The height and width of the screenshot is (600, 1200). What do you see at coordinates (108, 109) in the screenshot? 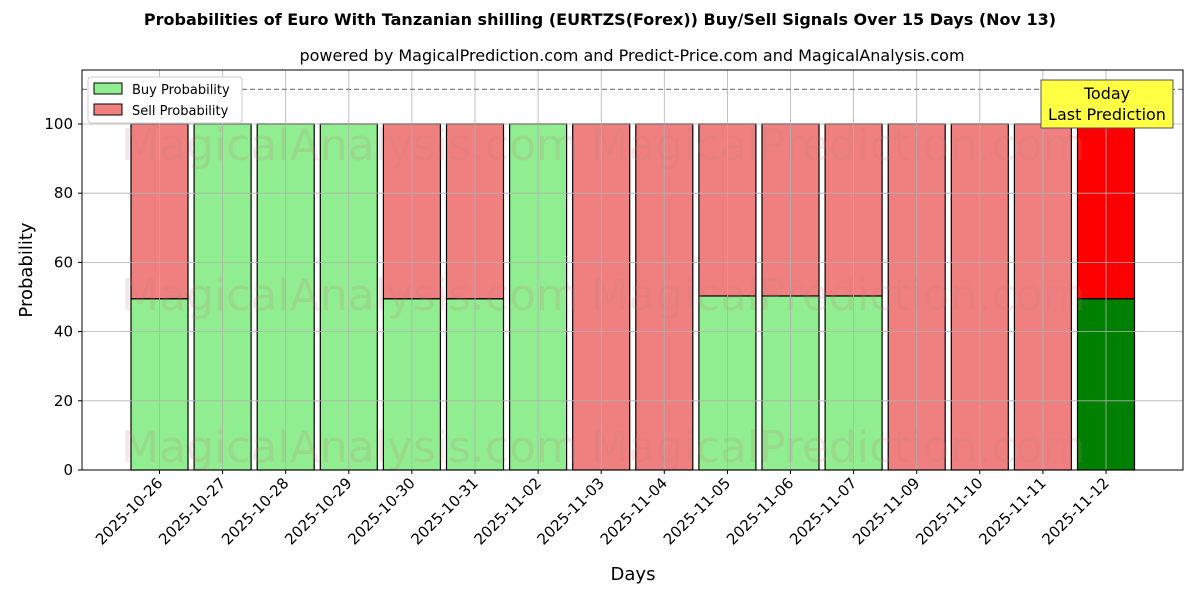
I see `legend-swatch-sell` at bounding box center [108, 109].